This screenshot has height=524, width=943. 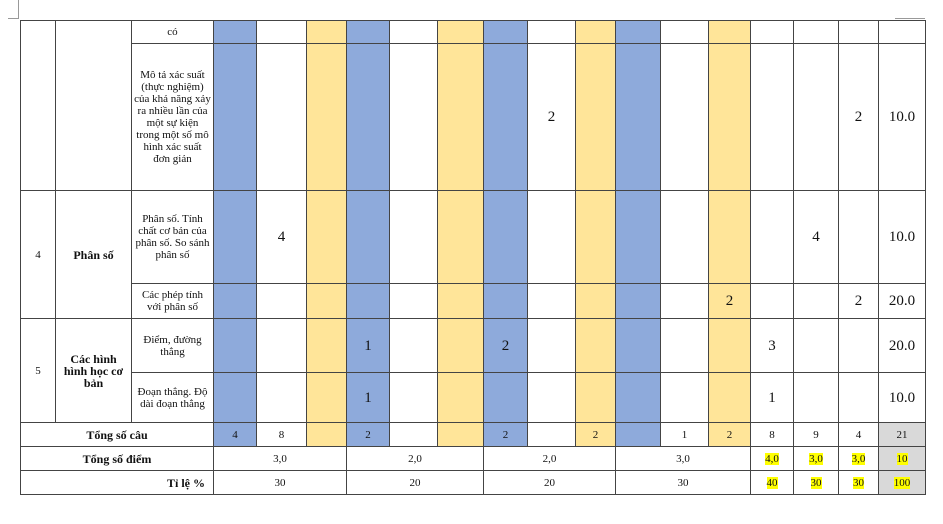 I want to click on cell: Tổng số điểm, so click(x=117, y=458).